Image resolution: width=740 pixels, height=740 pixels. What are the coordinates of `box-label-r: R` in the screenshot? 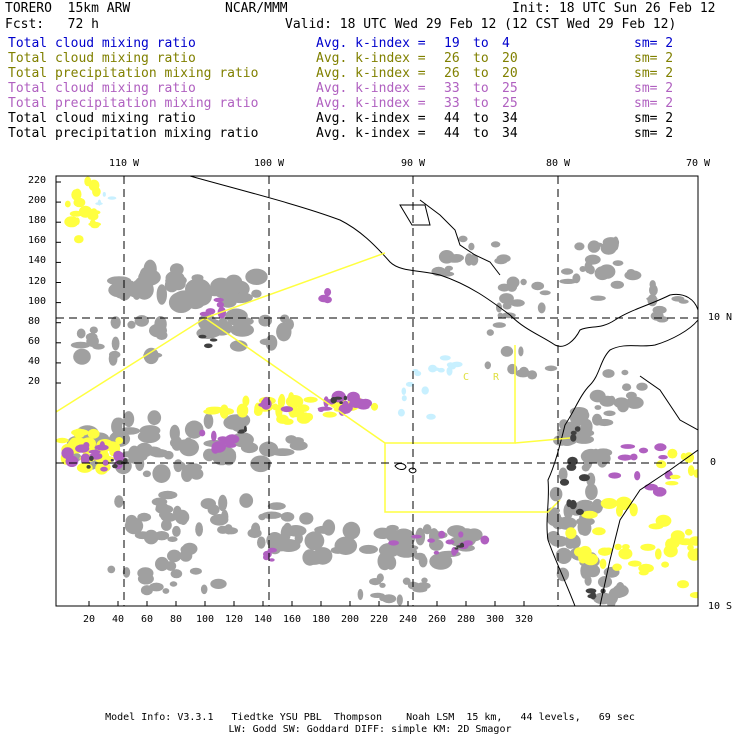 It's located at (496, 377).